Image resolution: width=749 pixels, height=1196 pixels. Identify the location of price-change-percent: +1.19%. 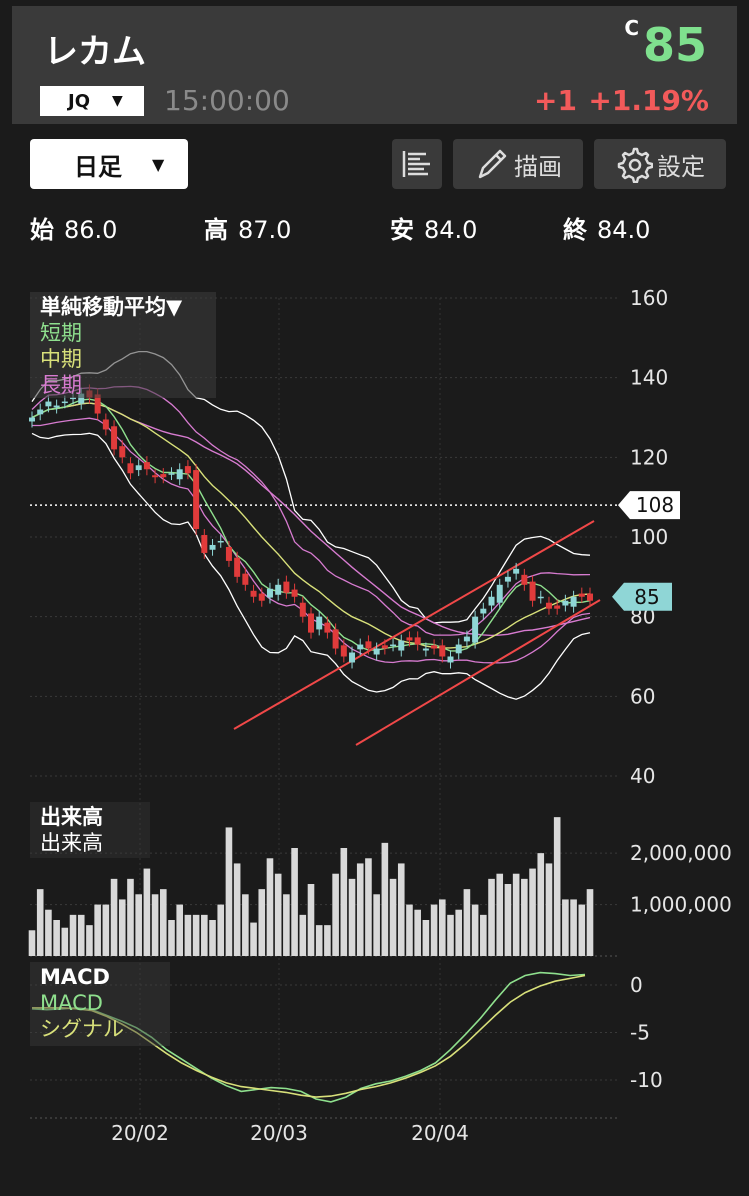
(648, 100).